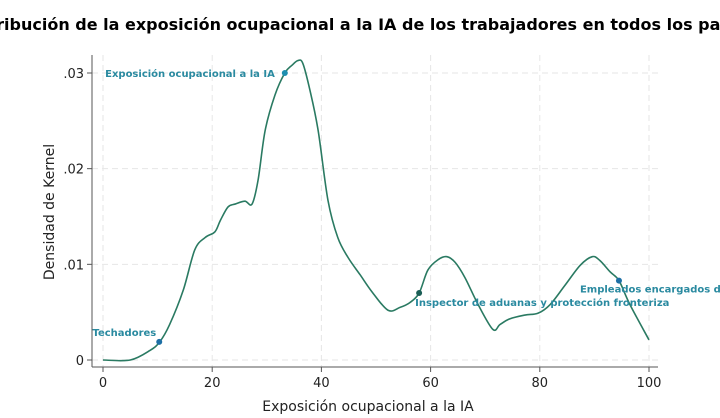 The image size is (720, 418). Describe the element at coordinates (430, 383) in the screenshot. I see `x-tick-label: 60` at that location.